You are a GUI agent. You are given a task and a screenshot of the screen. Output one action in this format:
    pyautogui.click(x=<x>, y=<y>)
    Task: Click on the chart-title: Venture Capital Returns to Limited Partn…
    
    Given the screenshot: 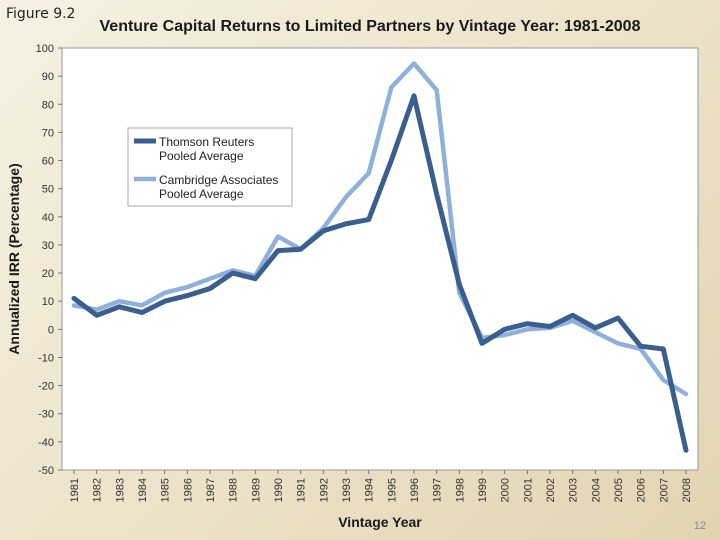 What is the action you would take?
    pyautogui.click(x=370, y=26)
    